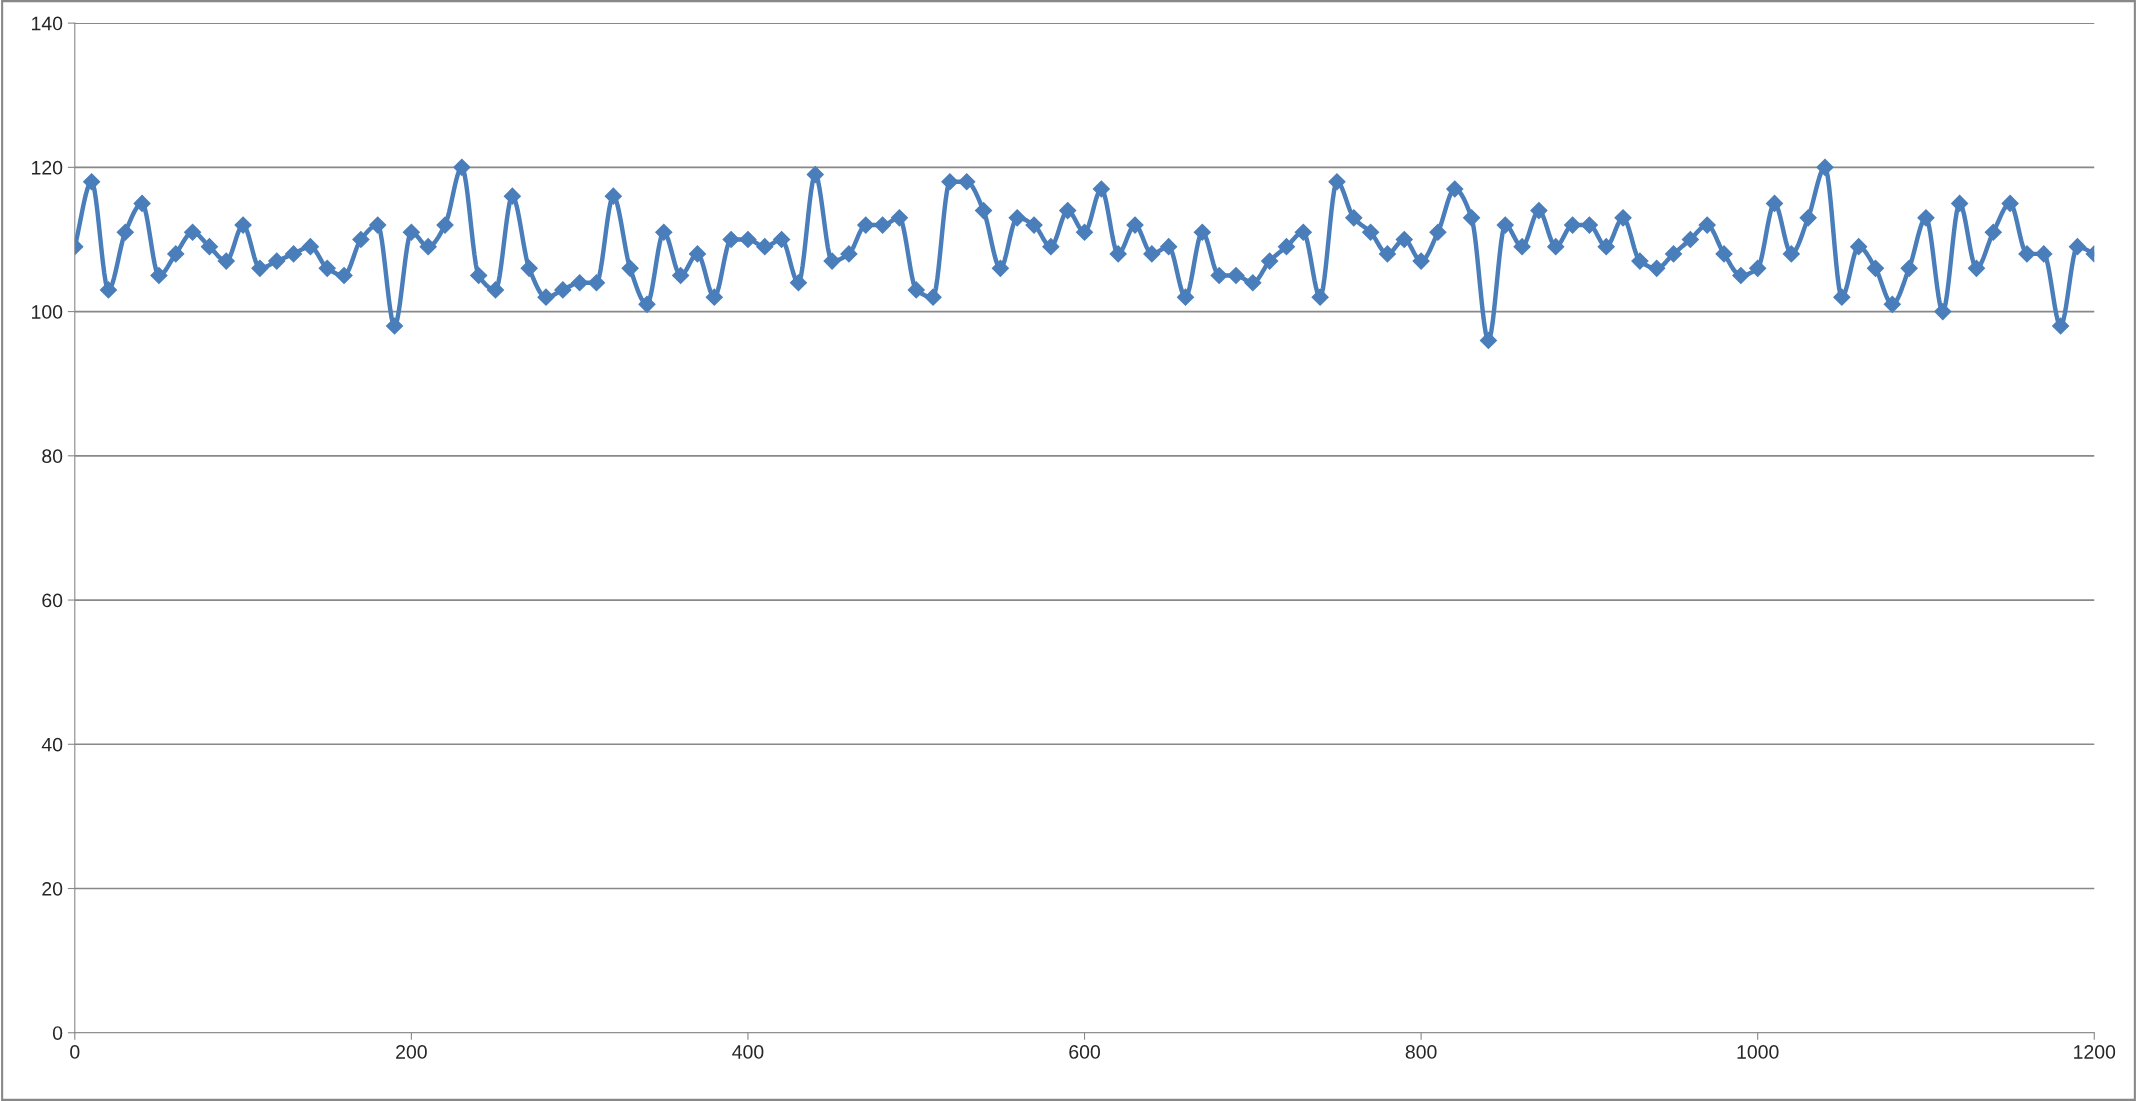 This screenshot has width=2137, height=1101. What do you see at coordinates (411, 1052) in the screenshot?
I see `x-tick-label: 200` at bounding box center [411, 1052].